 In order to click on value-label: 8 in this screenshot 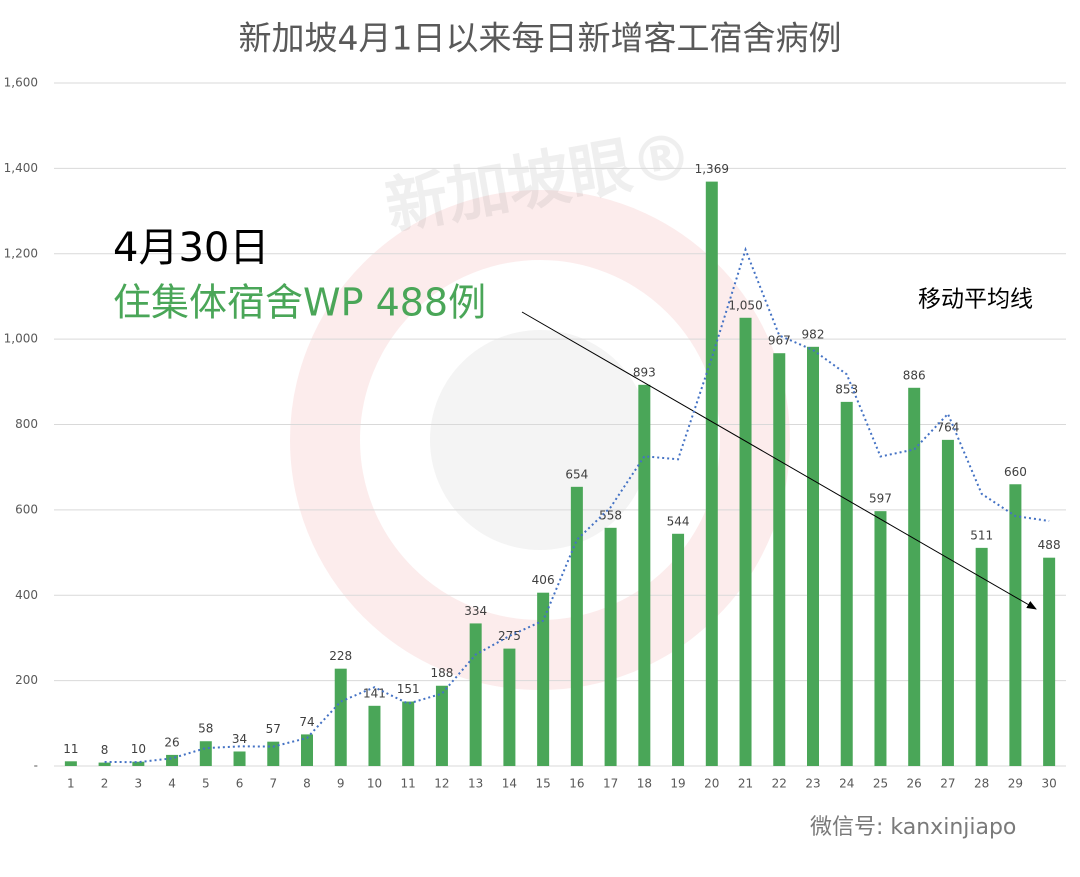, I will do `click(105, 750)`.